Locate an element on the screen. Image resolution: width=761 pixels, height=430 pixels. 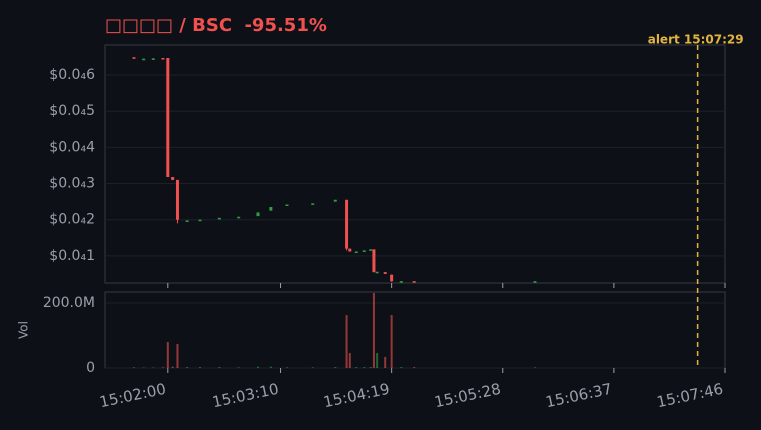
y-tick-label: $0.0₄6 is located at coordinates (72, 75).